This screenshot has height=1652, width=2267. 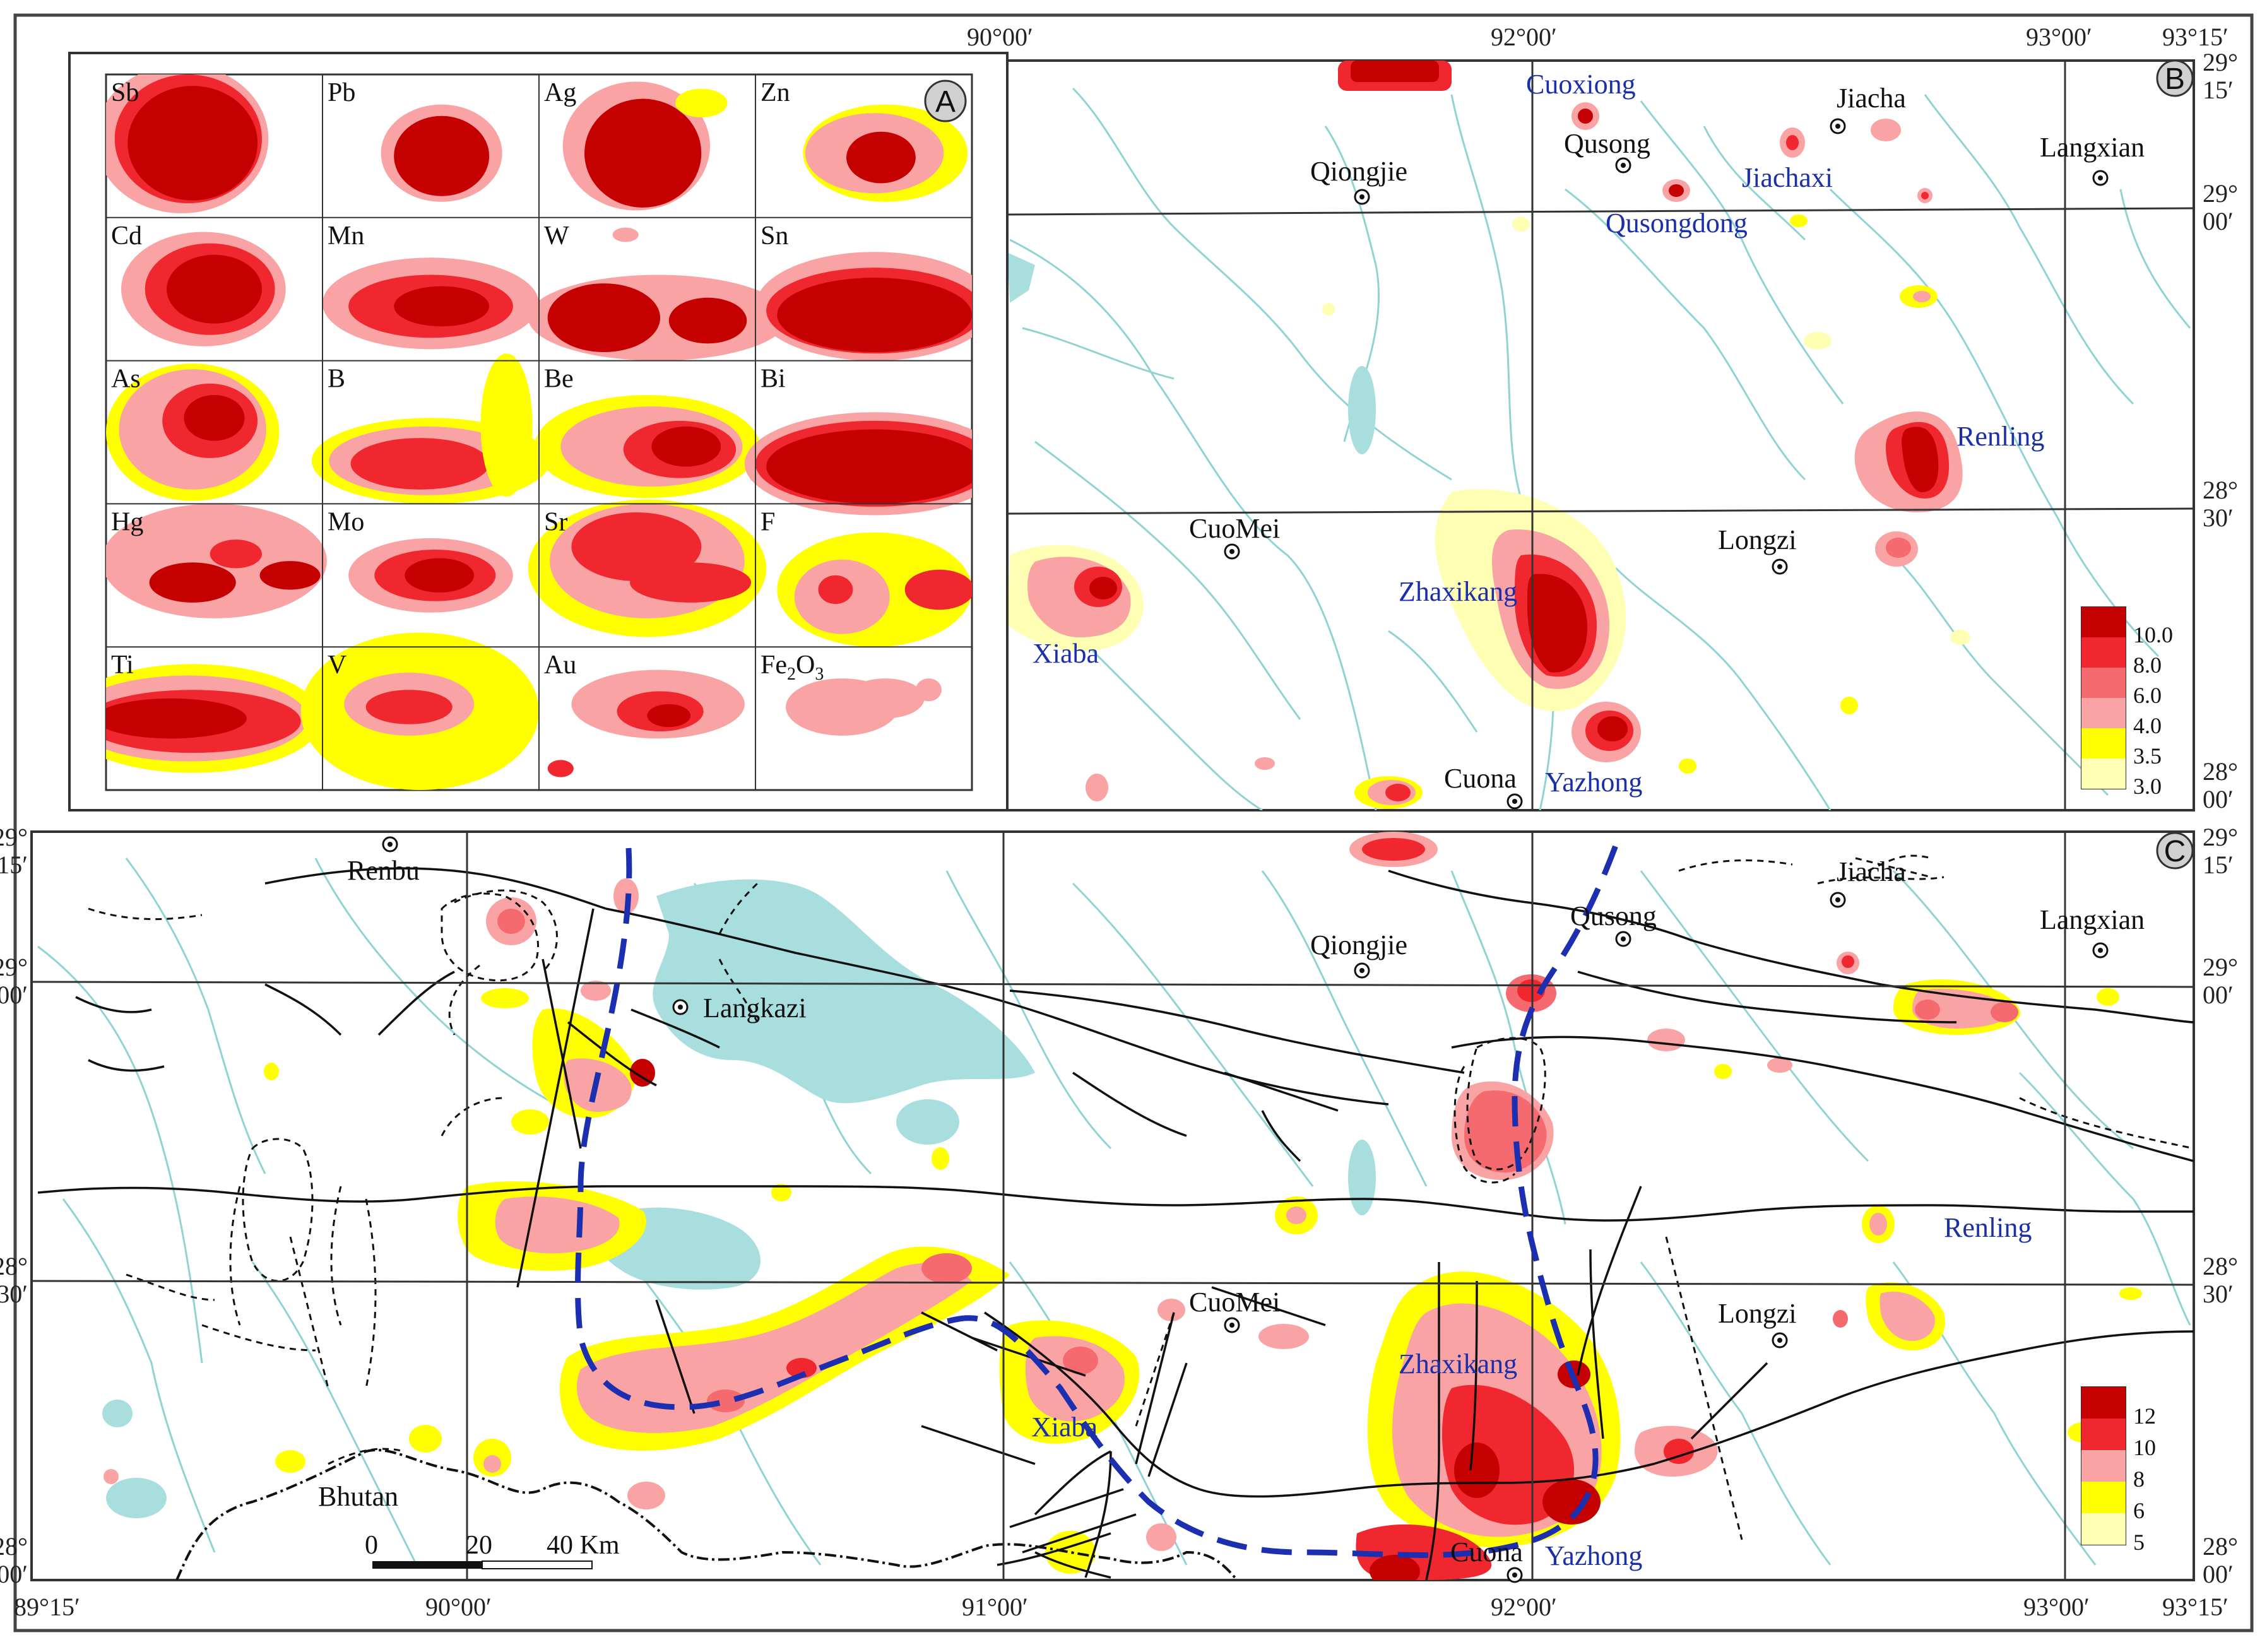 What do you see at coordinates (858, 440) in the screenshot?
I see `element-cell-bi: Bi` at bounding box center [858, 440].